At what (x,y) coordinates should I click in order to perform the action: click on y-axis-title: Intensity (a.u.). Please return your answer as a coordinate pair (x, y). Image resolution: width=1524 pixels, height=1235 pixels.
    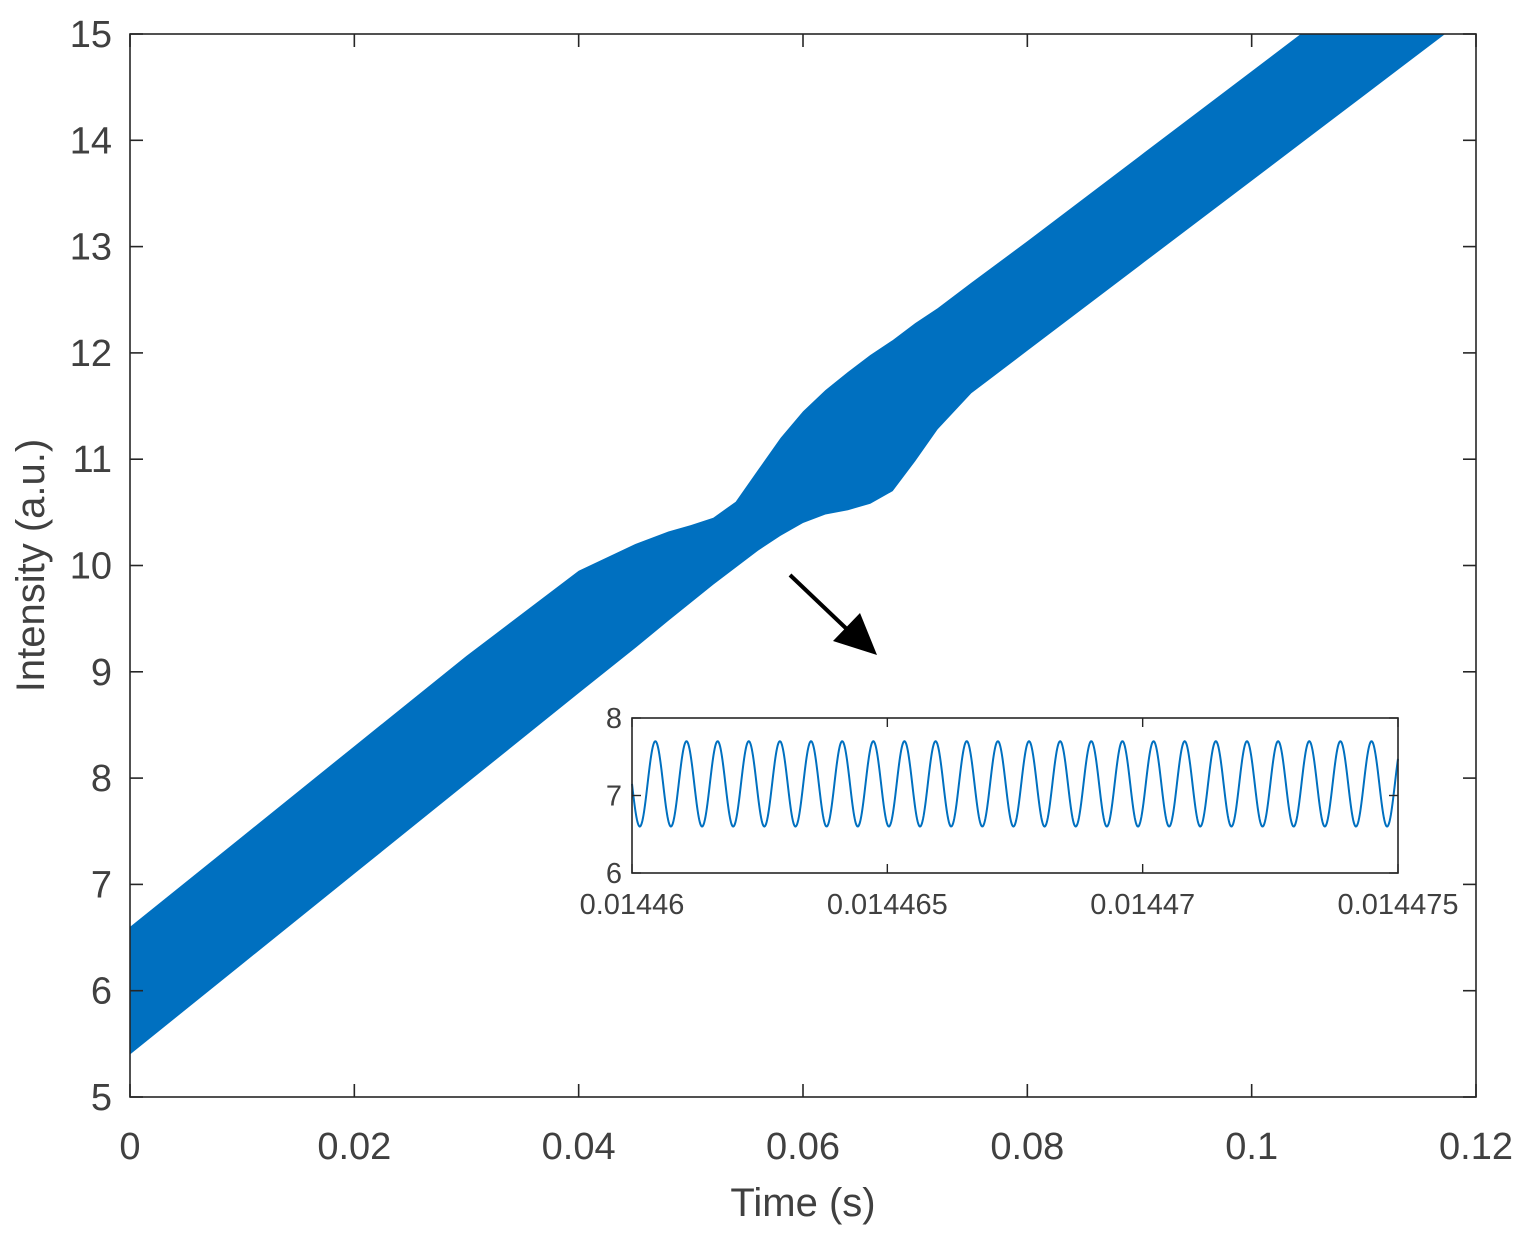
    Looking at the image, I should click on (31, 565).